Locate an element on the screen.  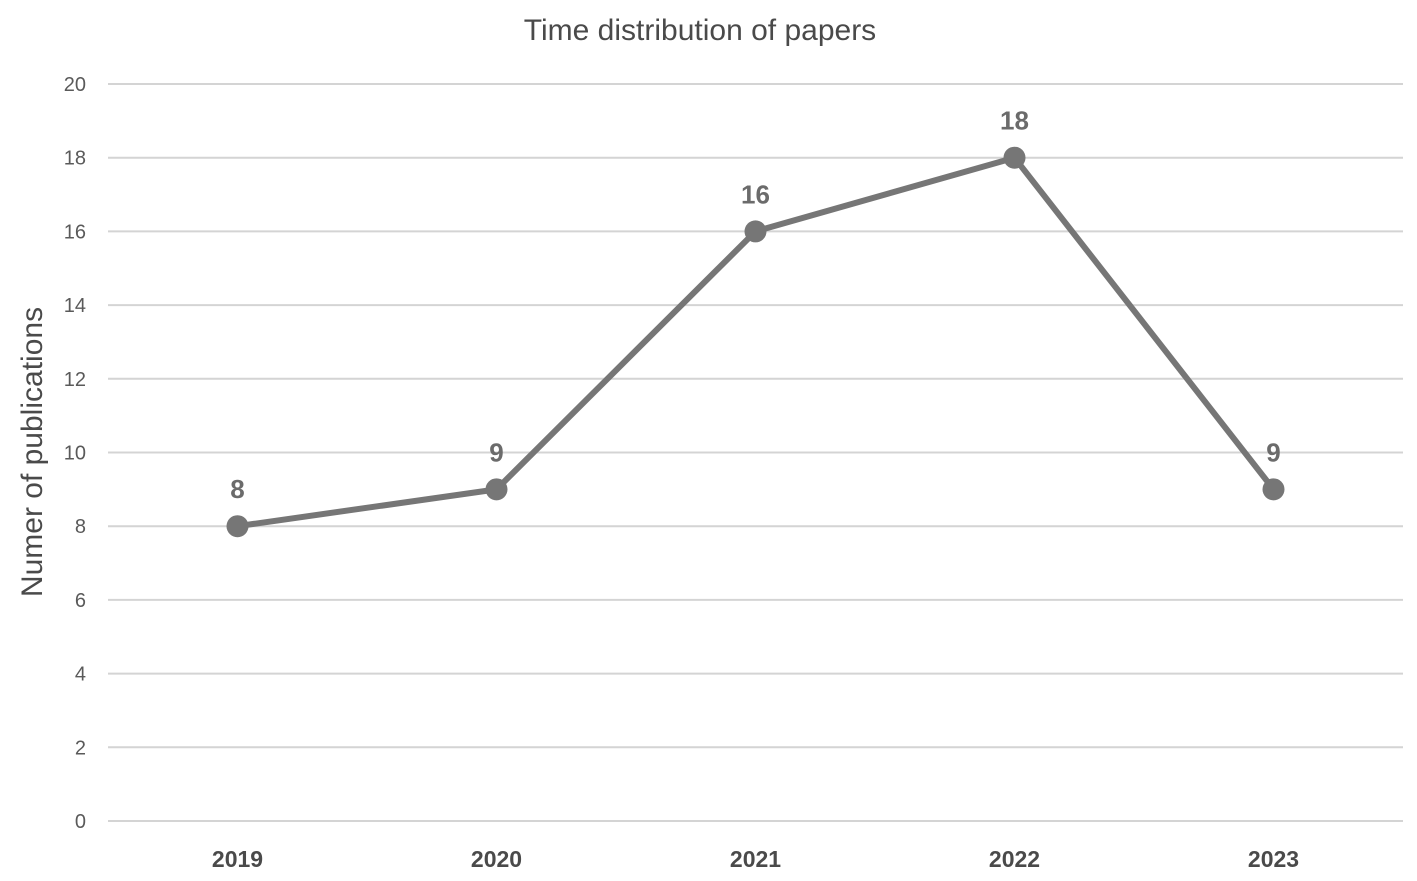
y-tick-label: 4 is located at coordinates (80, 675).